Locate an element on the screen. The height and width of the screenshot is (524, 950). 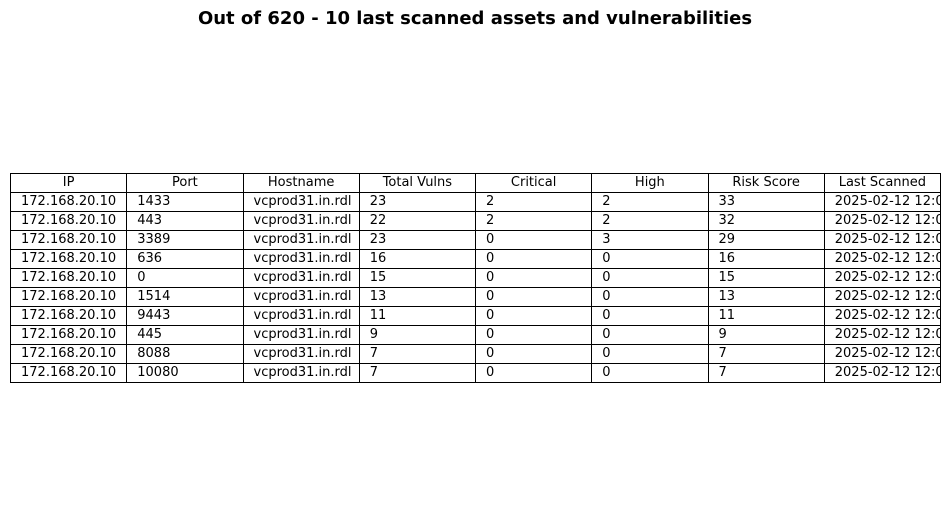
cell-risk-score: 33 is located at coordinates (766, 202).